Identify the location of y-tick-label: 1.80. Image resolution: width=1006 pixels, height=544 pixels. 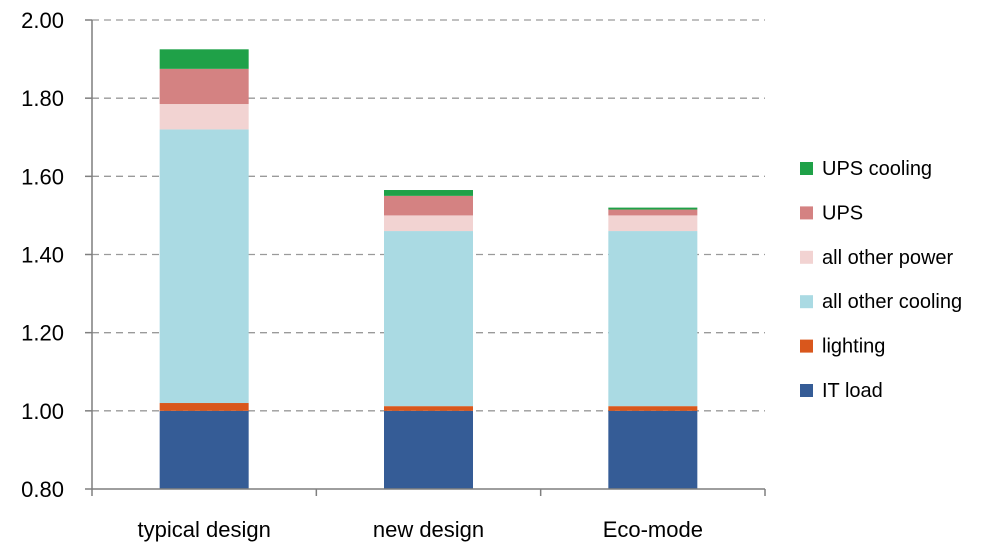
(42, 98).